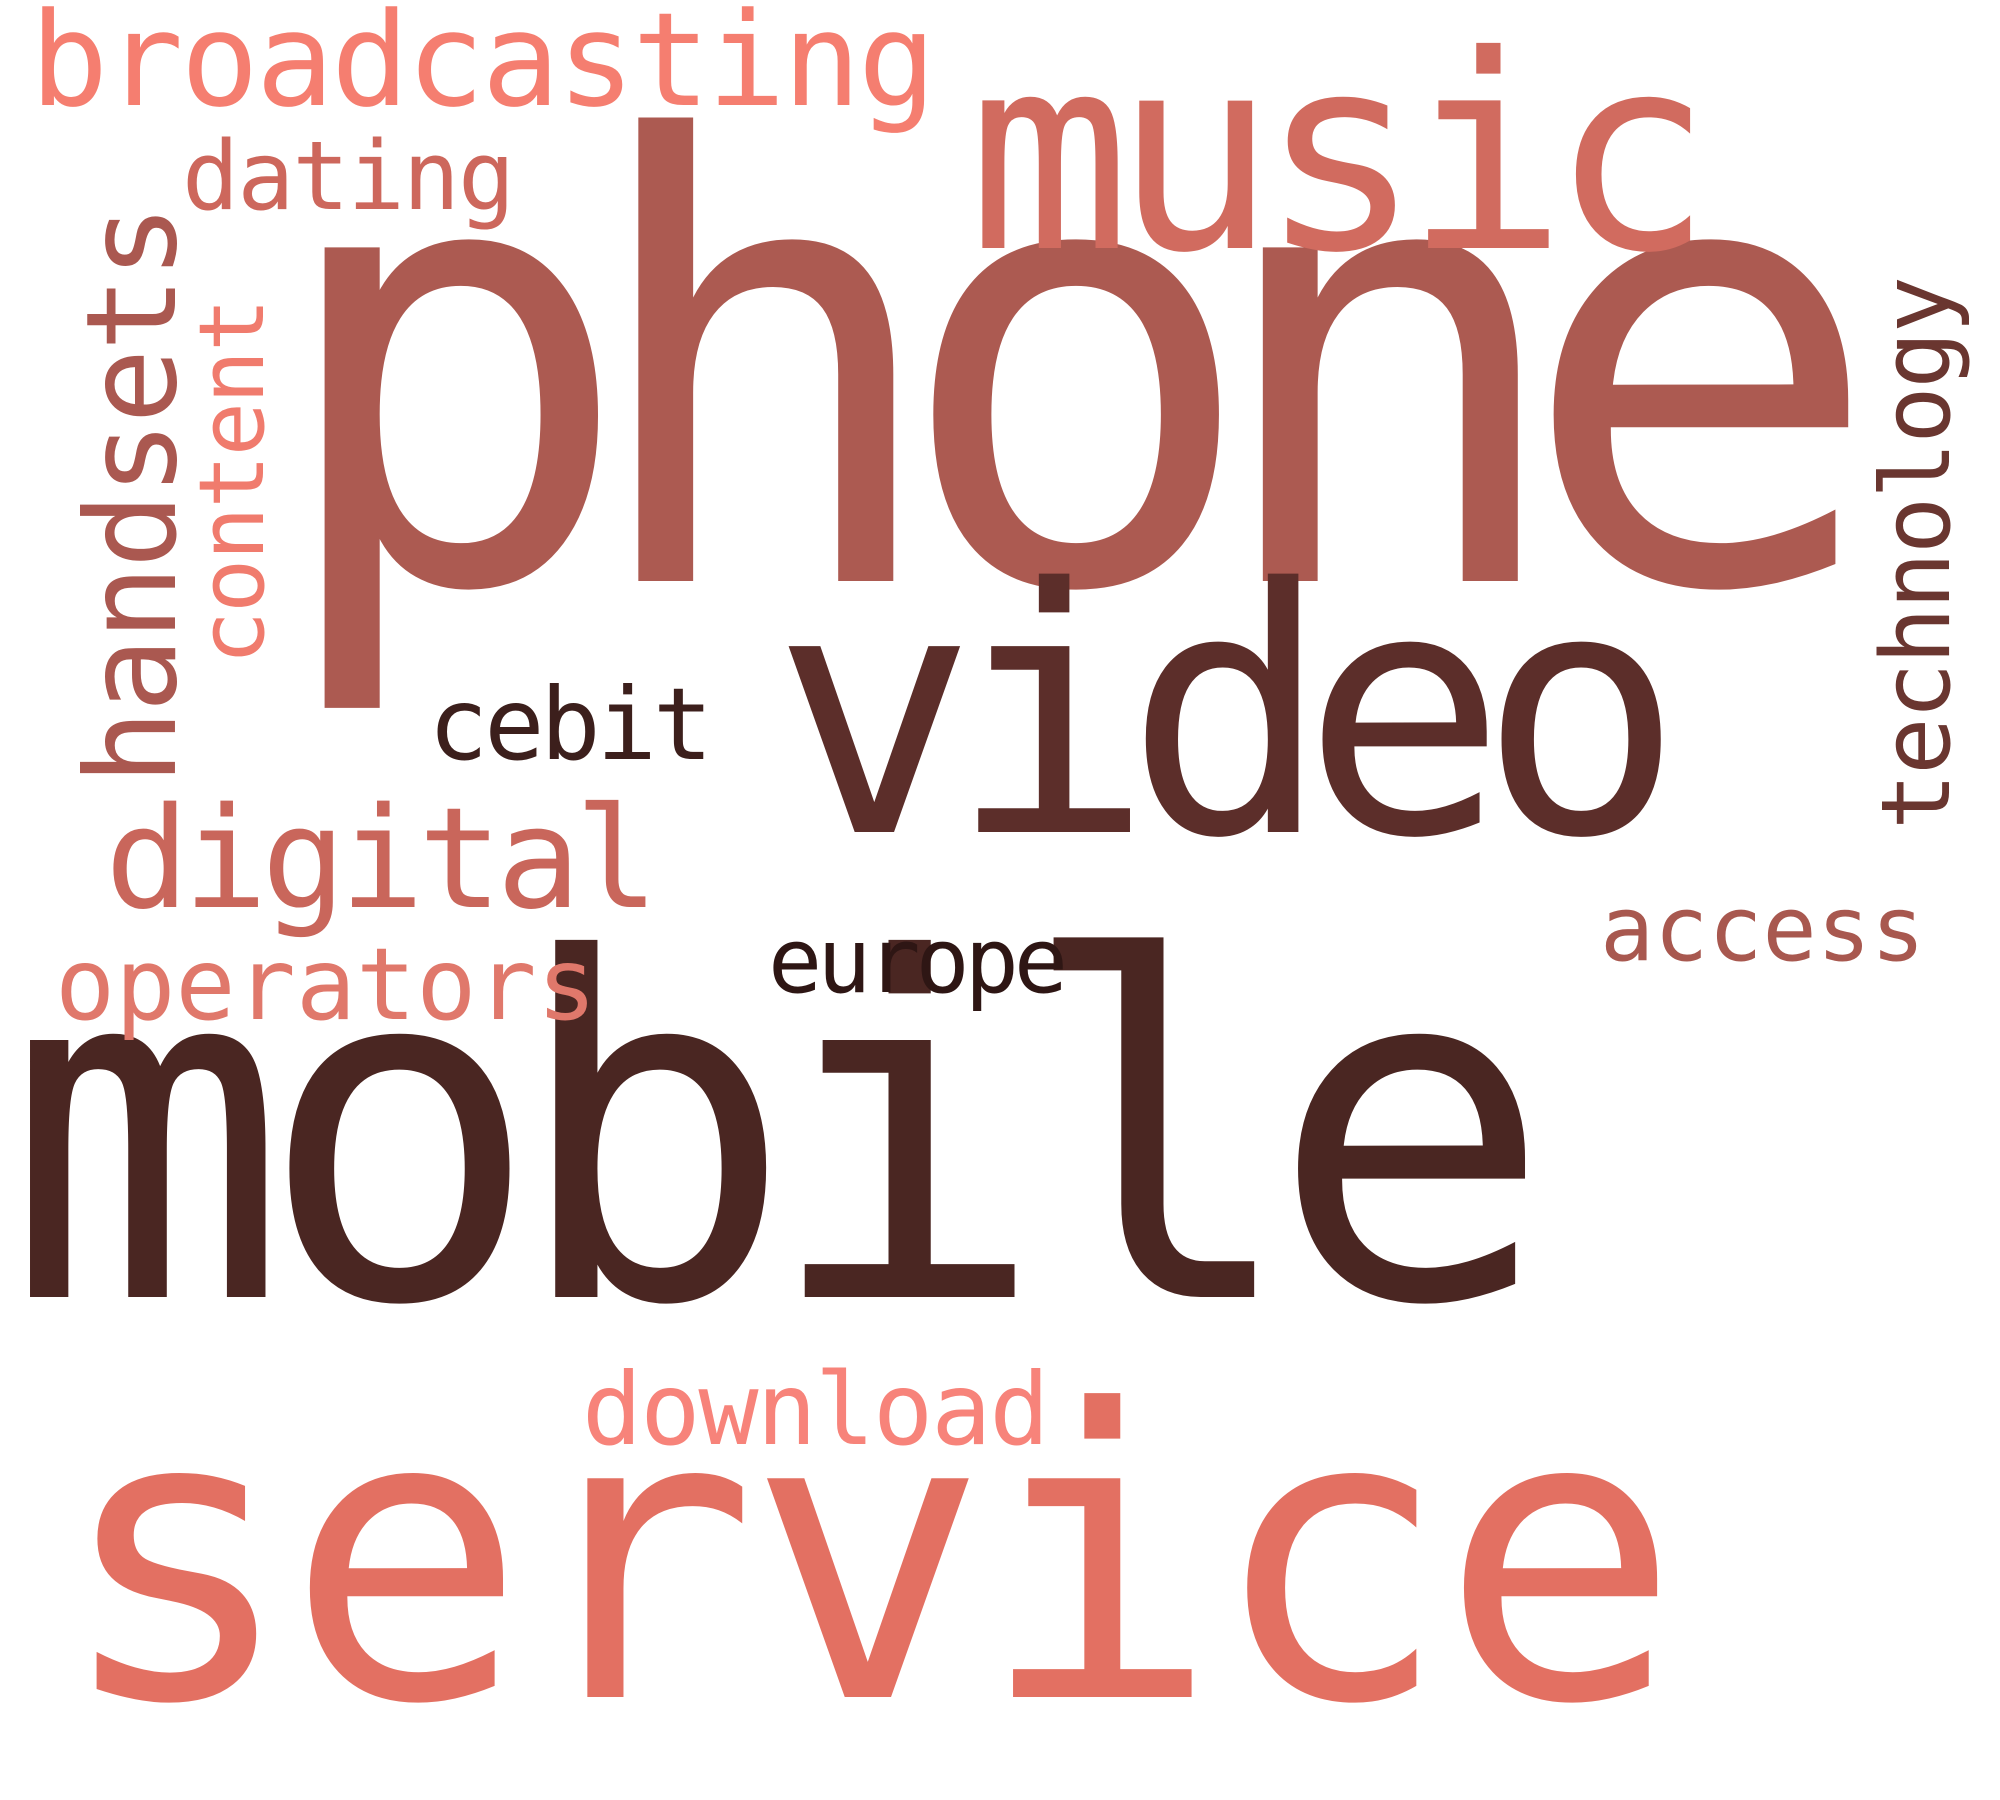  What do you see at coordinates (382, 859) in the screenshot?
I see `word-digital: digital` at bounding box center [382, 859].